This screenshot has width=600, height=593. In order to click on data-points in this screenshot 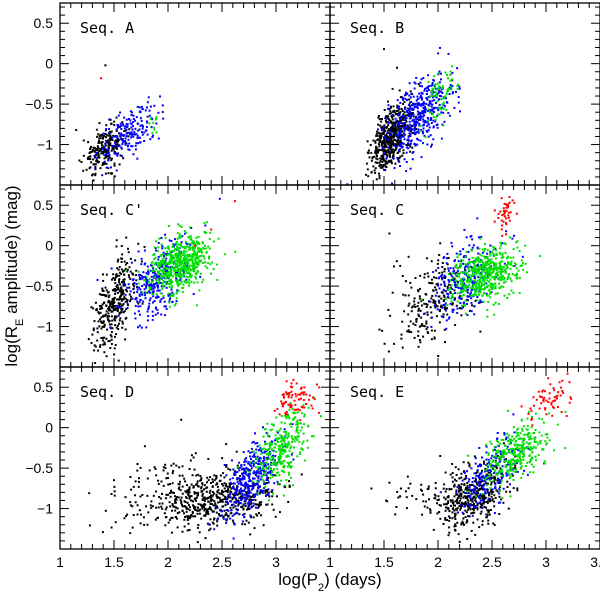, I will do `click(459, 276)`.